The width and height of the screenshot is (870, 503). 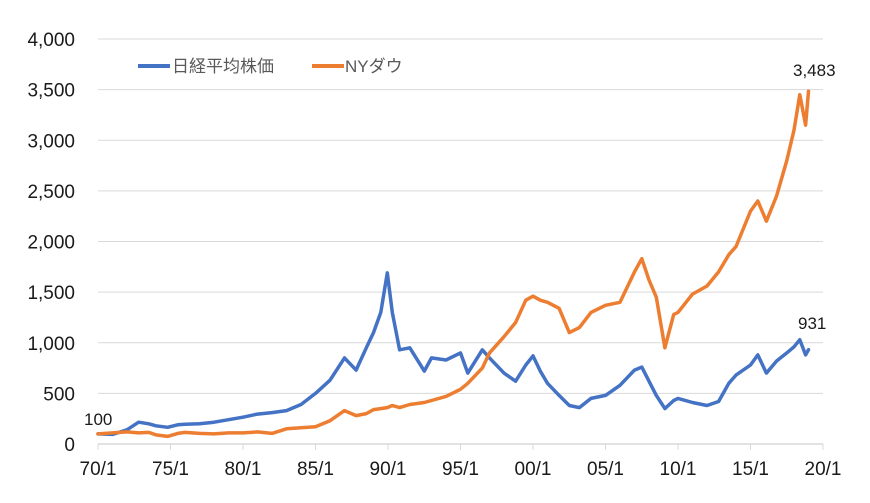 I want to click on x-tick-label: 85/1, so click(x=315, y=469).